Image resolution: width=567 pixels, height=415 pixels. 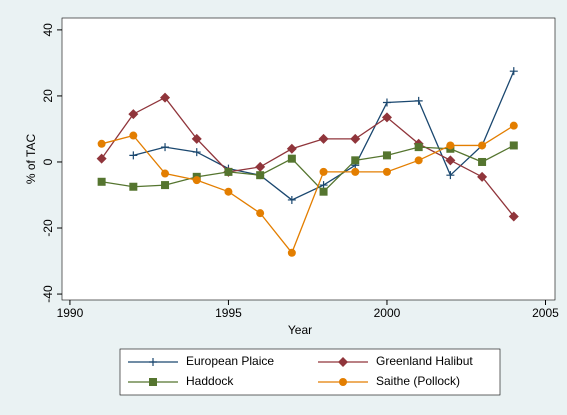 What do you see at coordinates (48, 30) in the screenshot?
I see `y-tick-label: 40` at bounding box center [48, 30].